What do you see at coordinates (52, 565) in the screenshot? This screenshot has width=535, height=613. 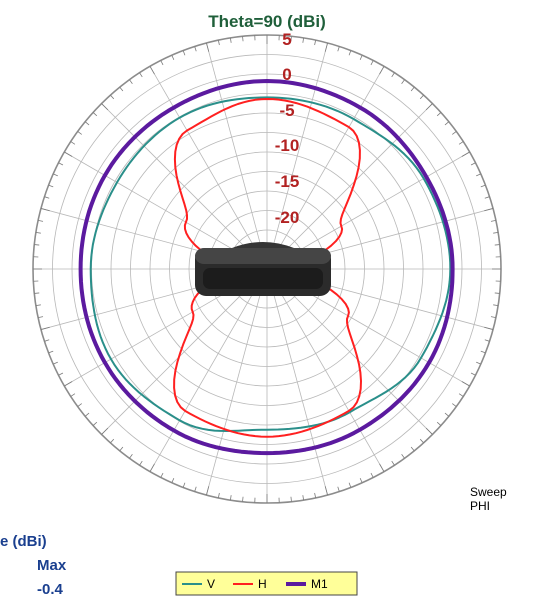 I see `stats-max-label: Max` at bounding box center [52, 565].